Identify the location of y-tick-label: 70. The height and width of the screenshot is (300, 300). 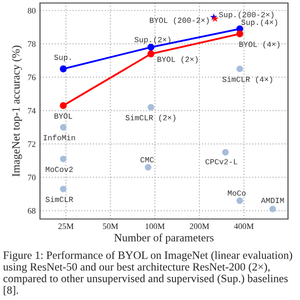
(32, 177).